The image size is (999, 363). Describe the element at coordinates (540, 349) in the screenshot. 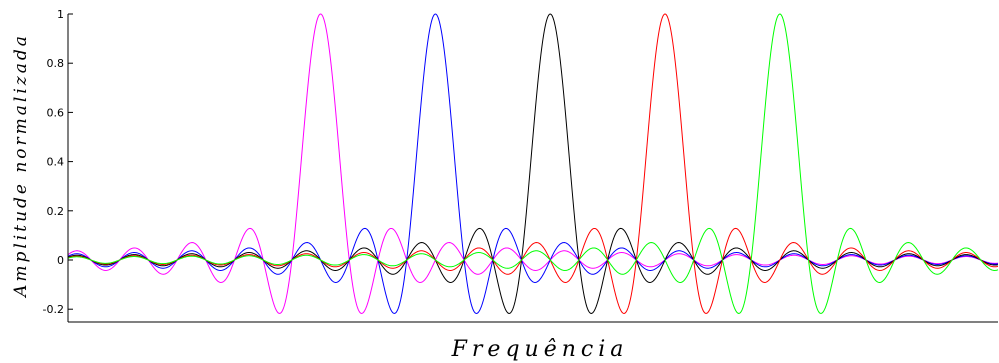

I see `x-axis-label: Frequência` at that location.